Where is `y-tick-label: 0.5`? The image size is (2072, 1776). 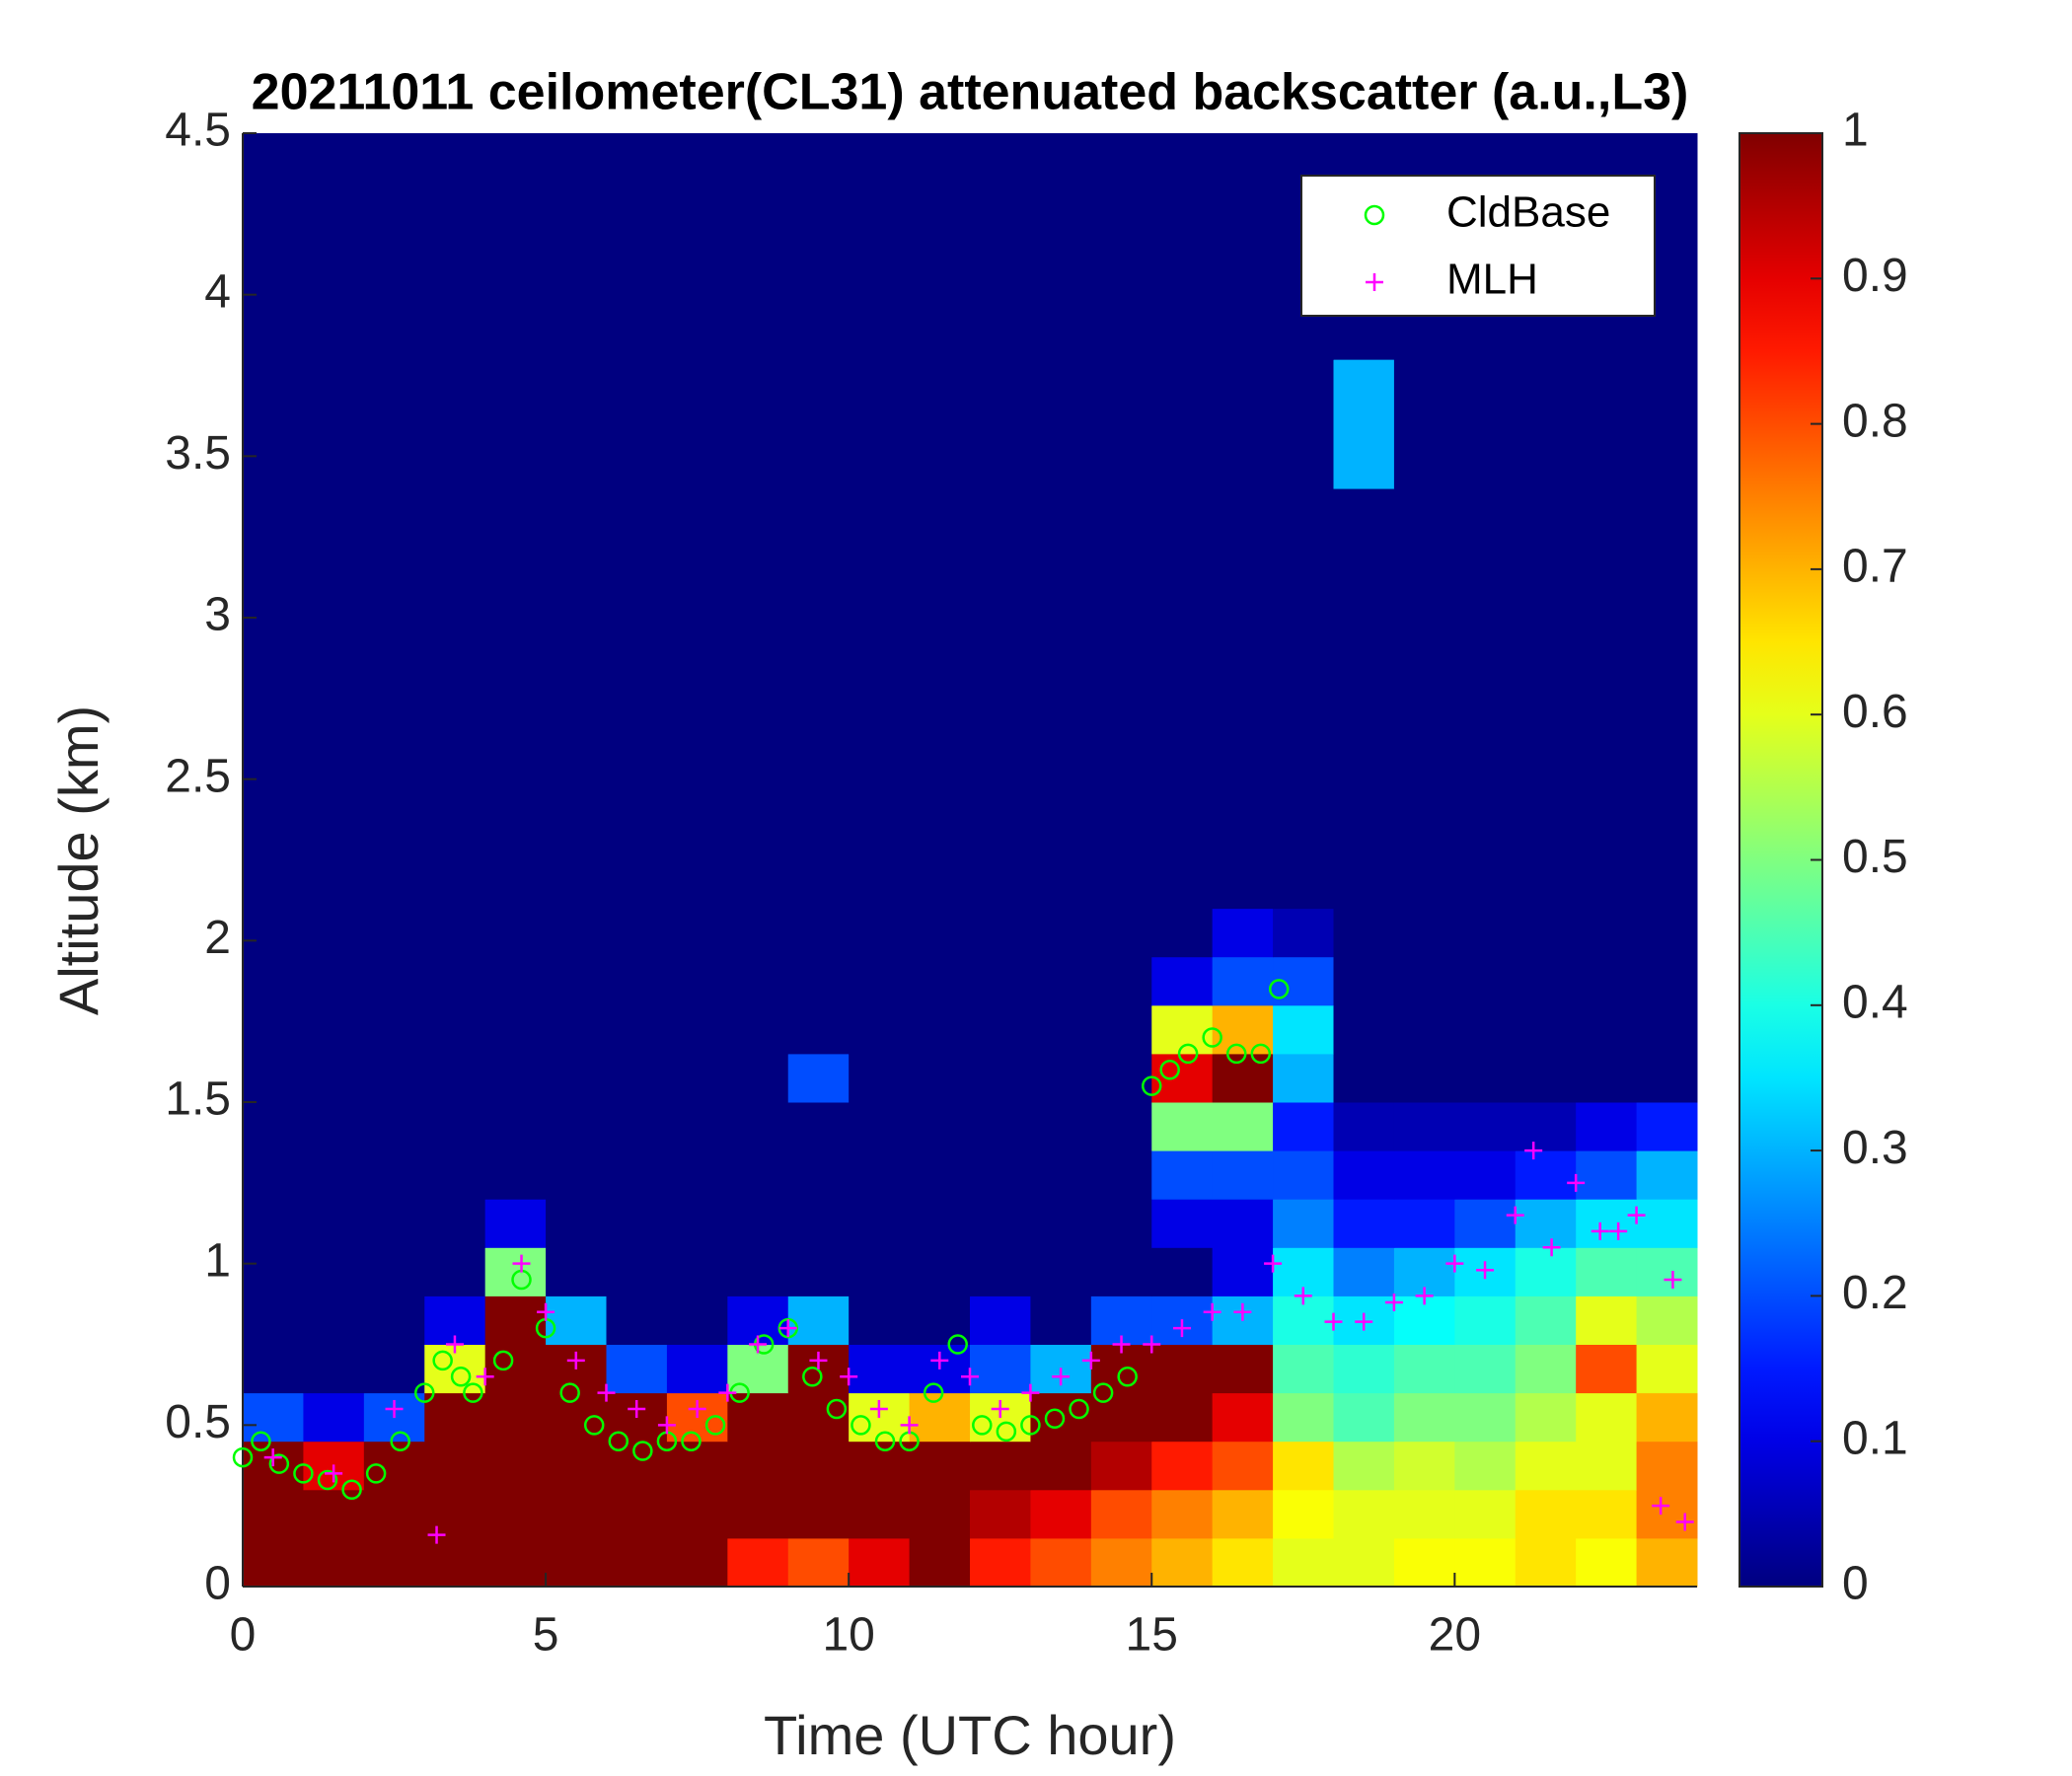
y-tick-label: 0.5 is located at coordinates (198, 1422).